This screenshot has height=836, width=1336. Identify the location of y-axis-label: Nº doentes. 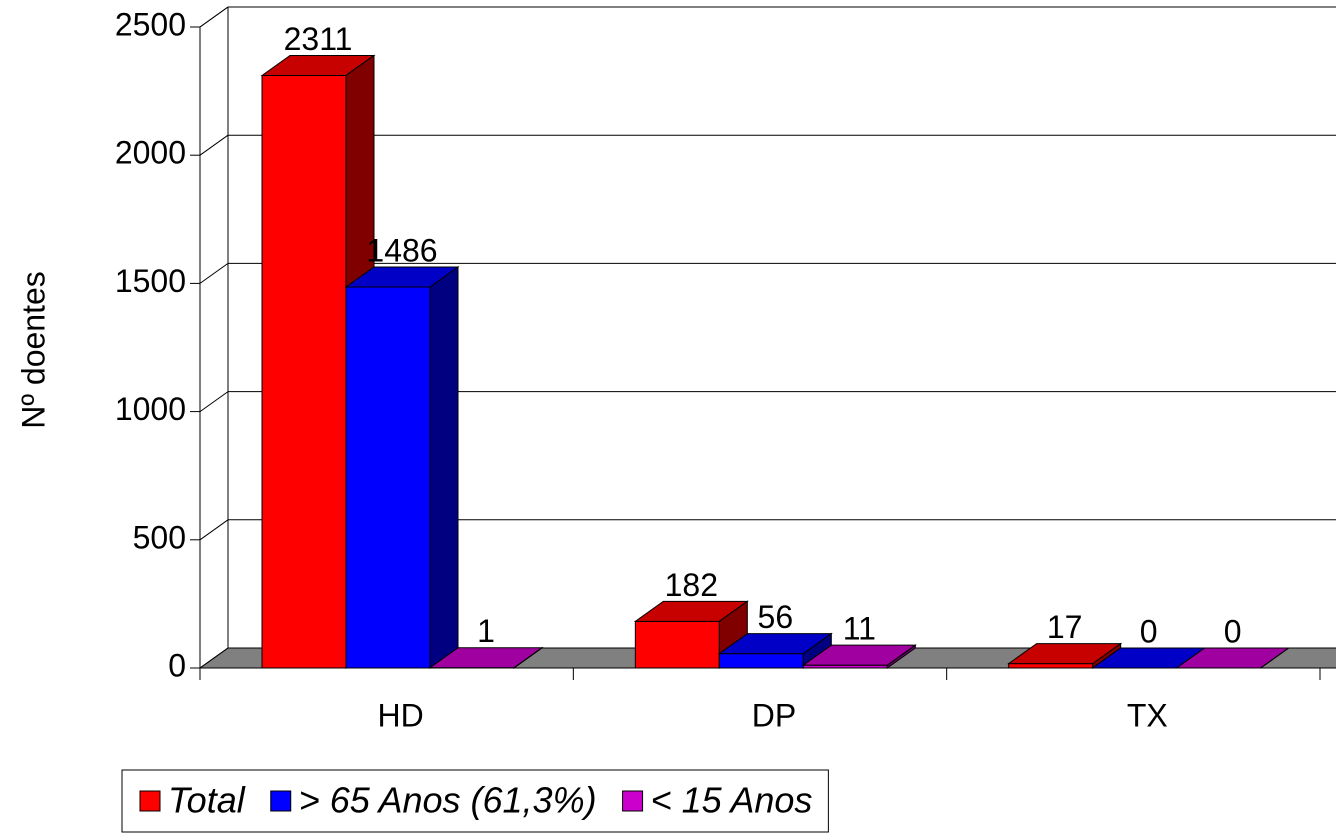
(33, 350).